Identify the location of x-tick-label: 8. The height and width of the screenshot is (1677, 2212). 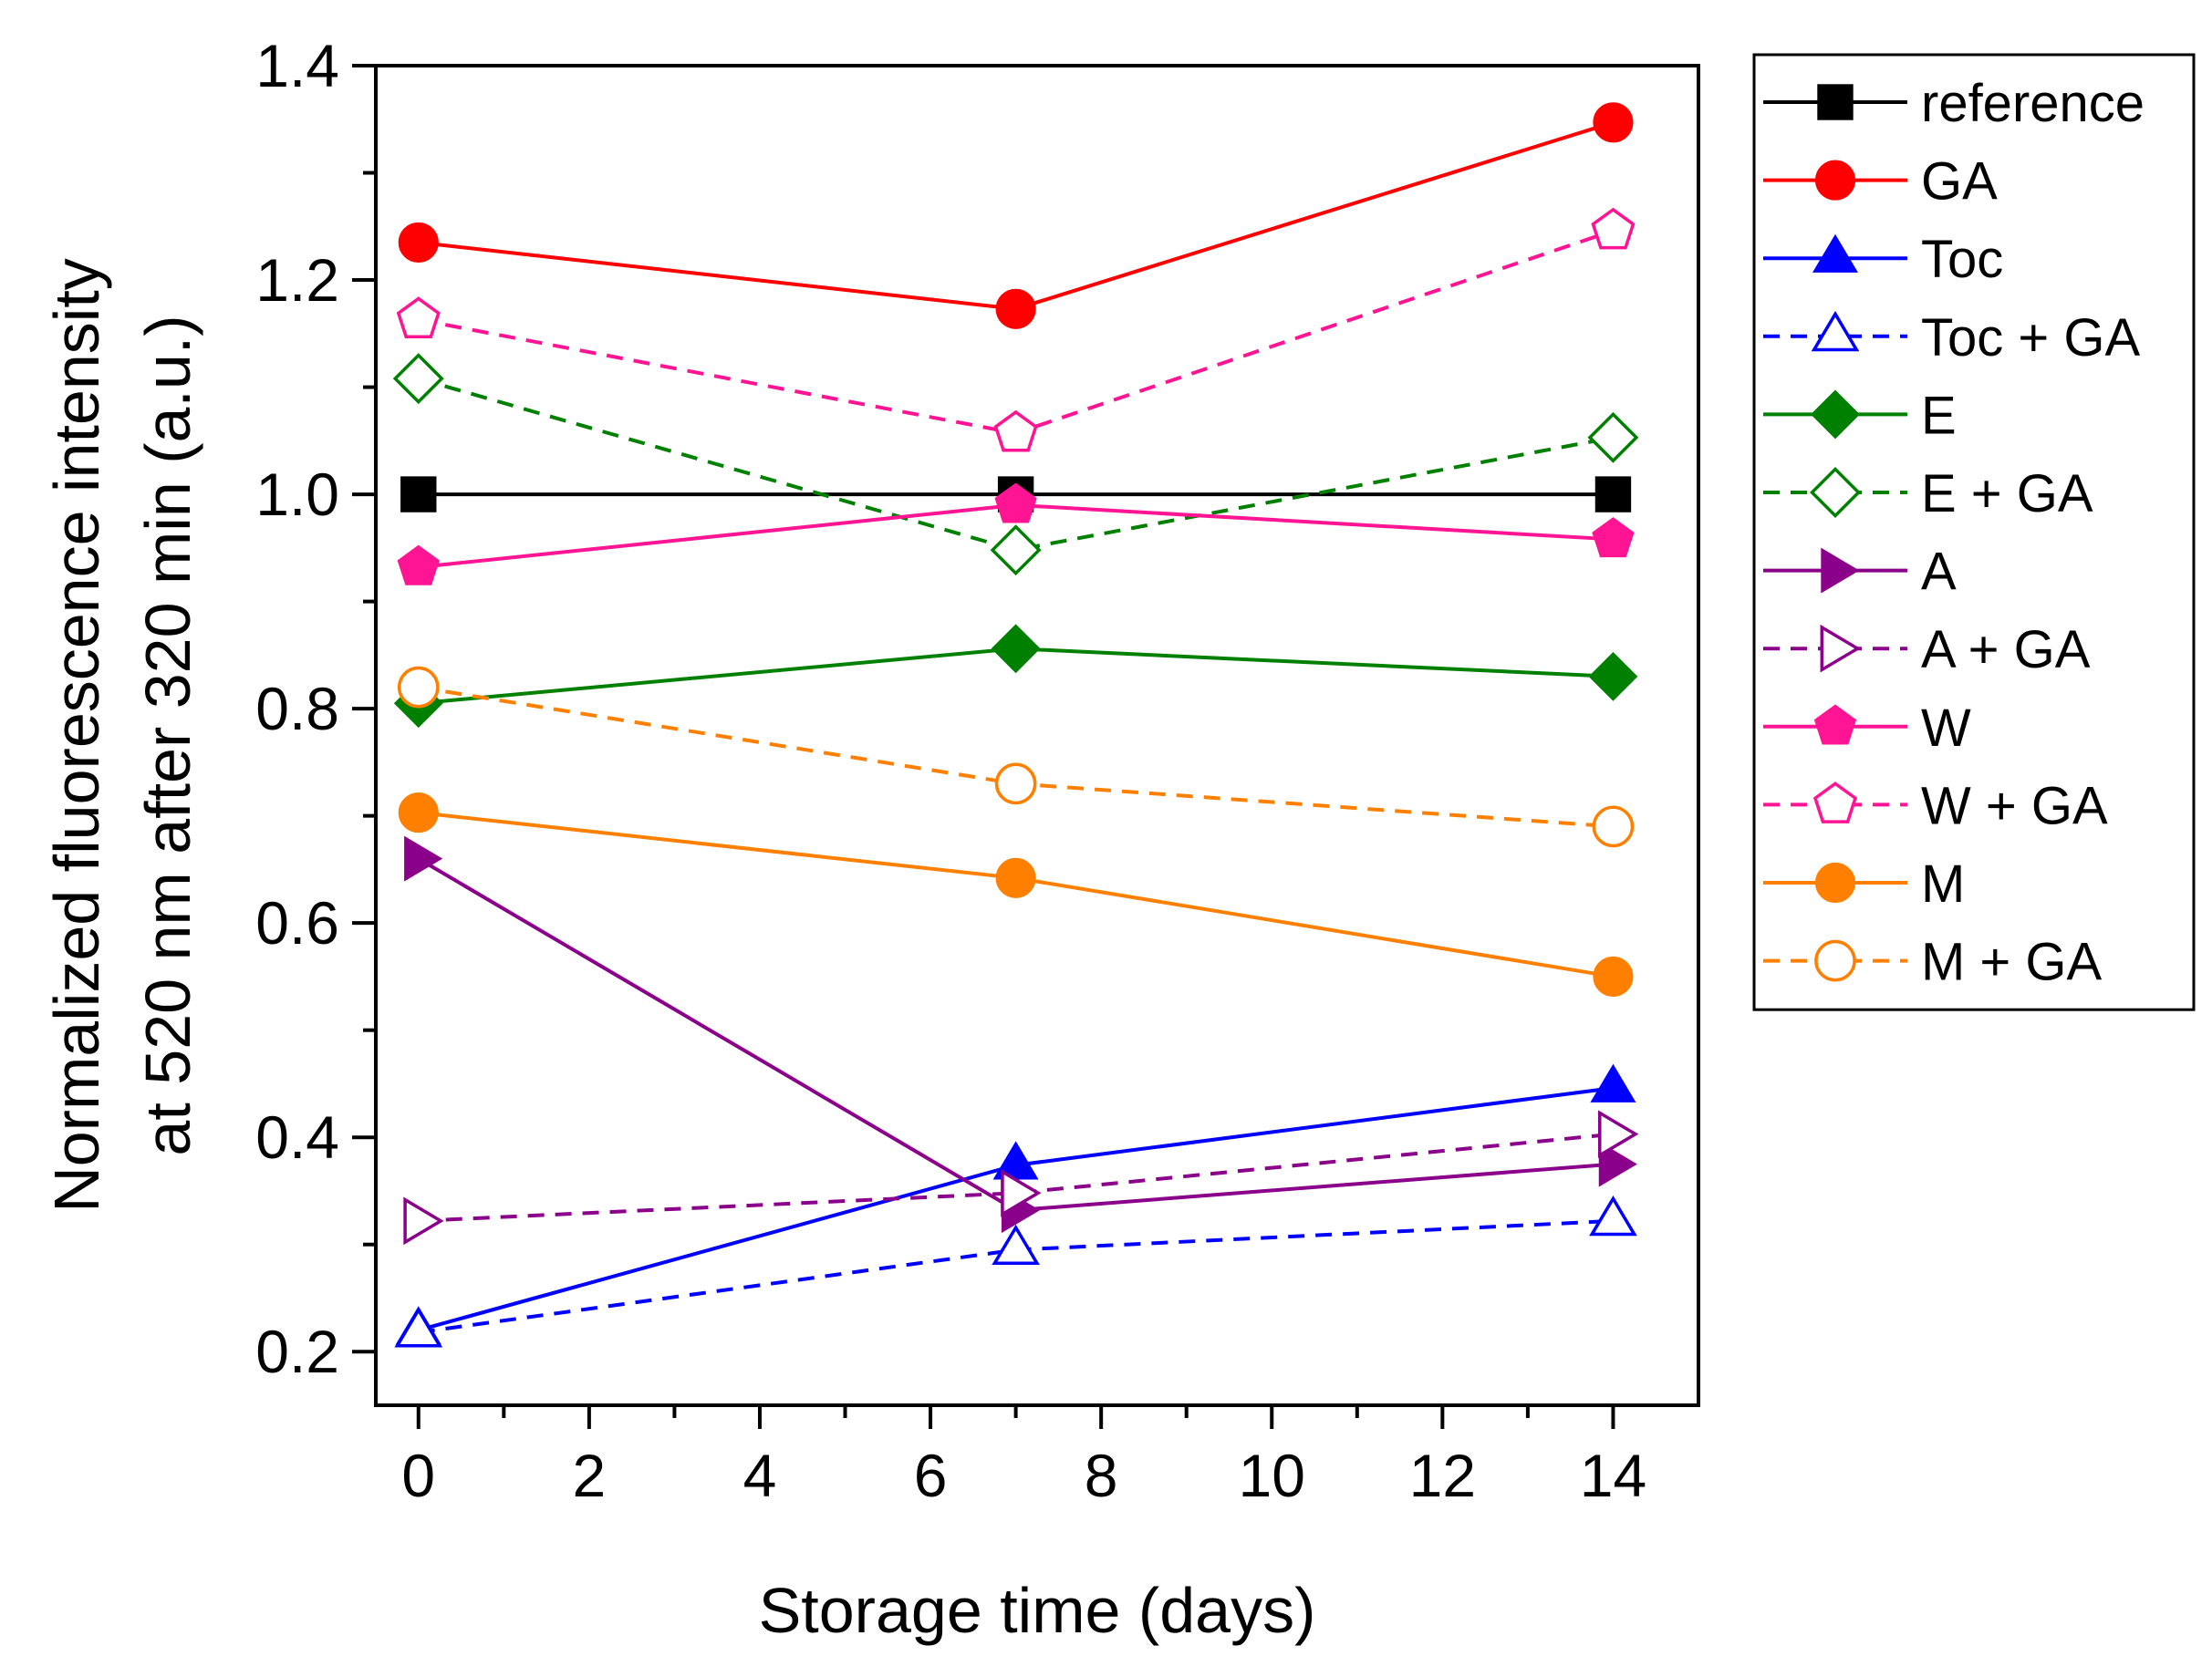
(1102, 1475).